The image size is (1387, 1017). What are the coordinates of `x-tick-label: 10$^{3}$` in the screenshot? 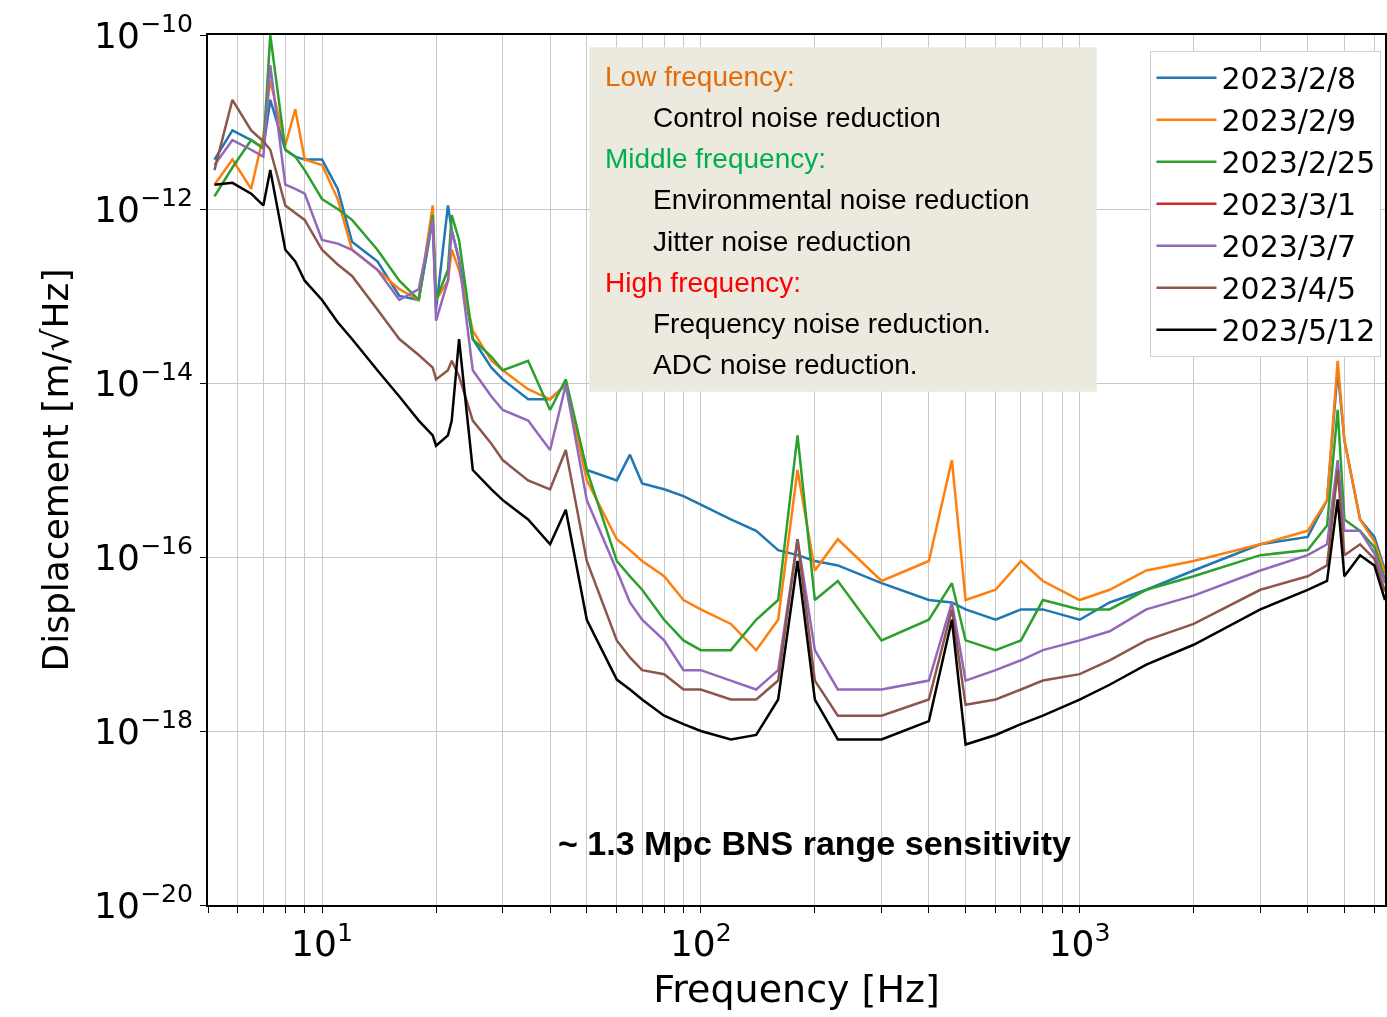 It's located at (1079, 940).